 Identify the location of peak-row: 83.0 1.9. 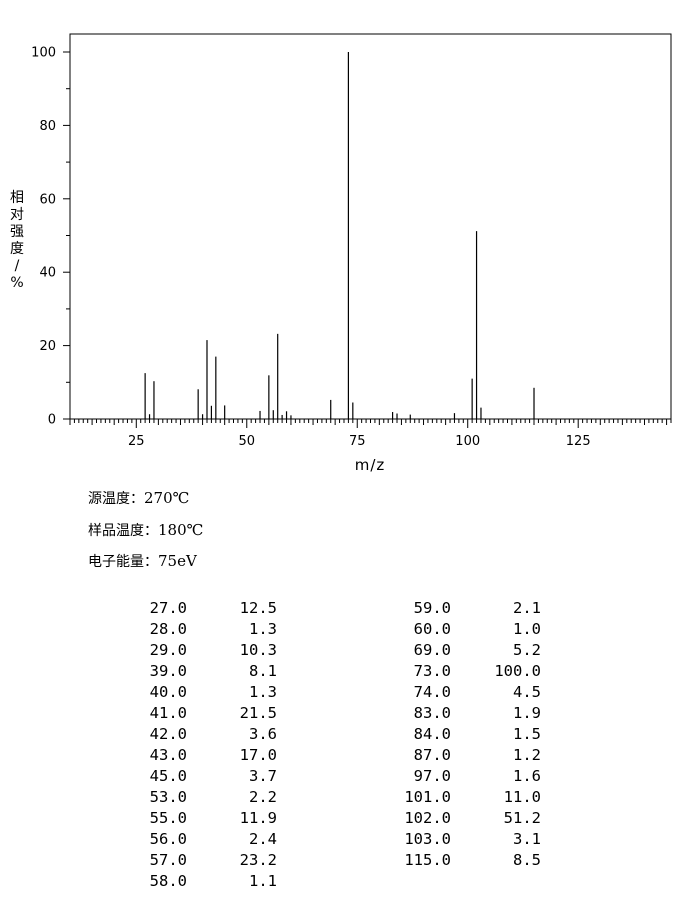
(476, 713).